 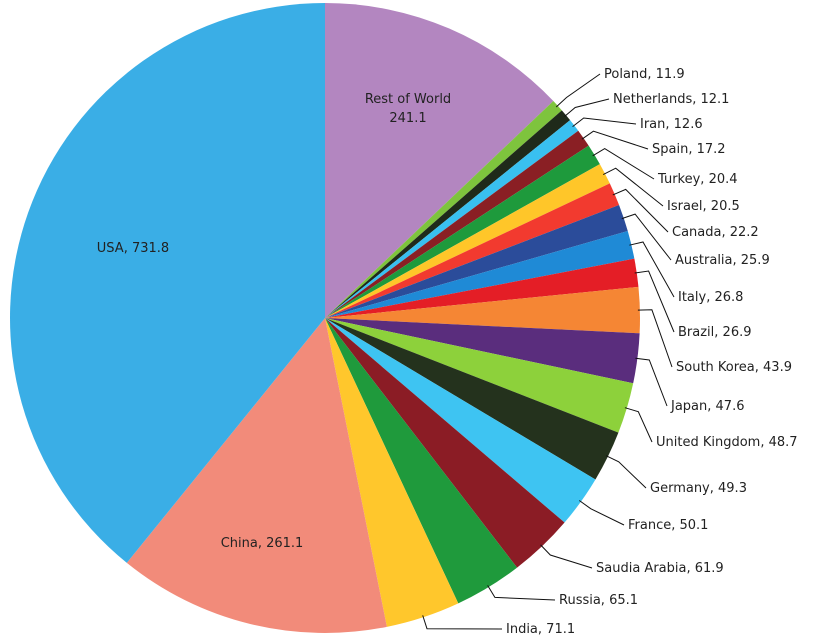 What do you see at coordinates (483, 310) in the screenshot?
I see `slice-south-korea` at bounding box center [483, 310].